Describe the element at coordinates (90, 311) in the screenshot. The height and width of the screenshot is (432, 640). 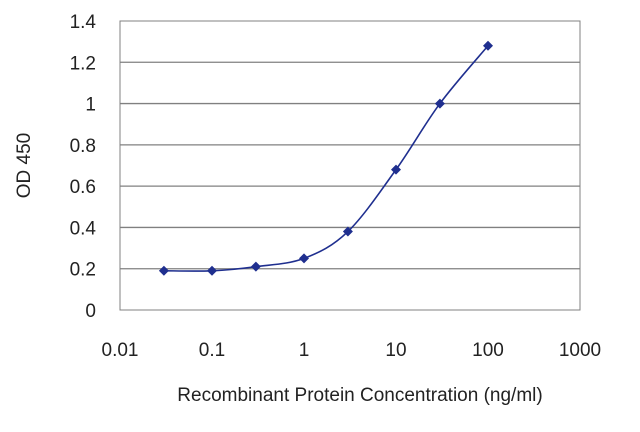
I see `y-tick-label: 0` at that location.